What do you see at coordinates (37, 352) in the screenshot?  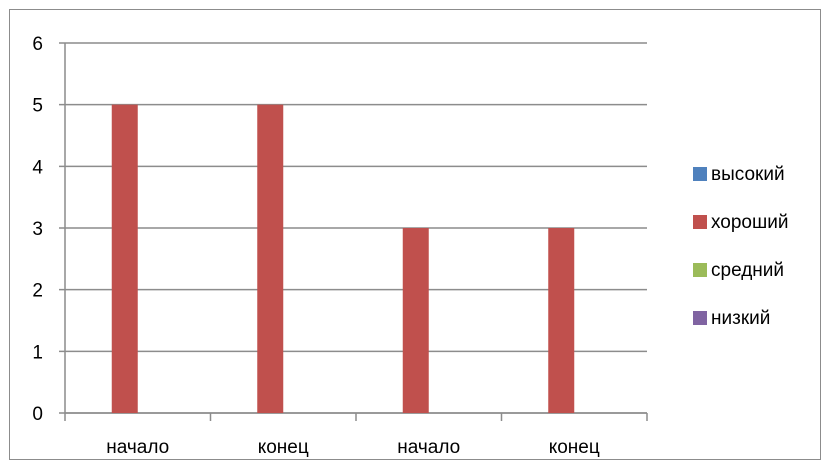 I see `y-tick-label: 1` at bounding box center [37, 352].